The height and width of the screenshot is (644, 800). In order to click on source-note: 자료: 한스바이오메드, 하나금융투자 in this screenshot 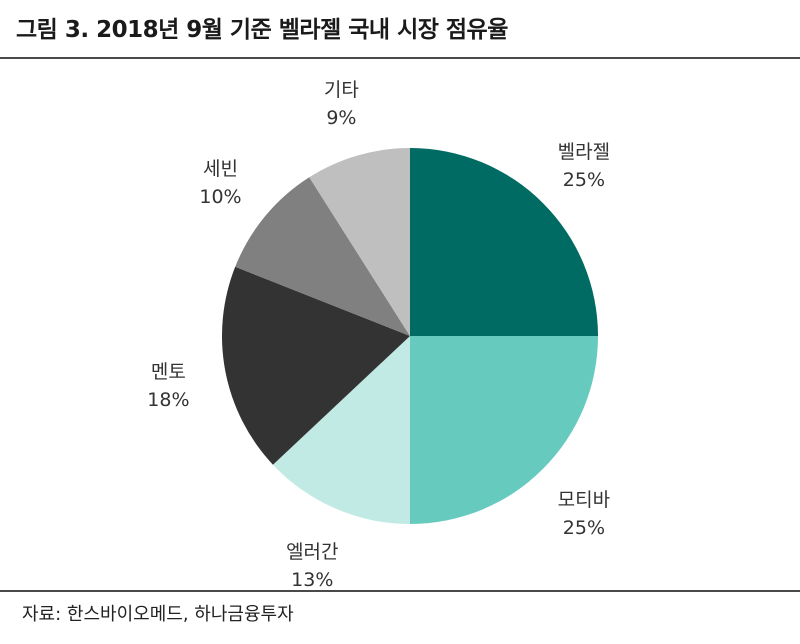, I will do `click(158, 614)`.